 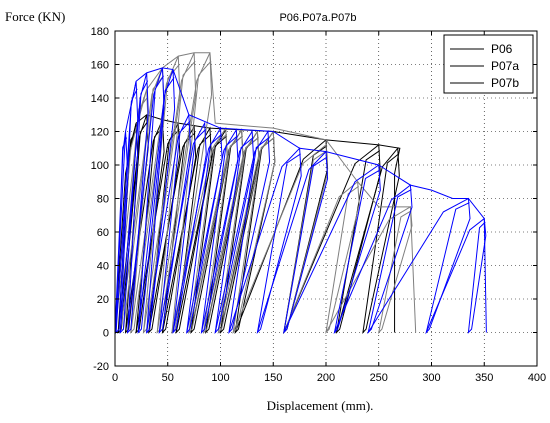 I want to click on x-tick-label: 50, so click(x=168, y=378).